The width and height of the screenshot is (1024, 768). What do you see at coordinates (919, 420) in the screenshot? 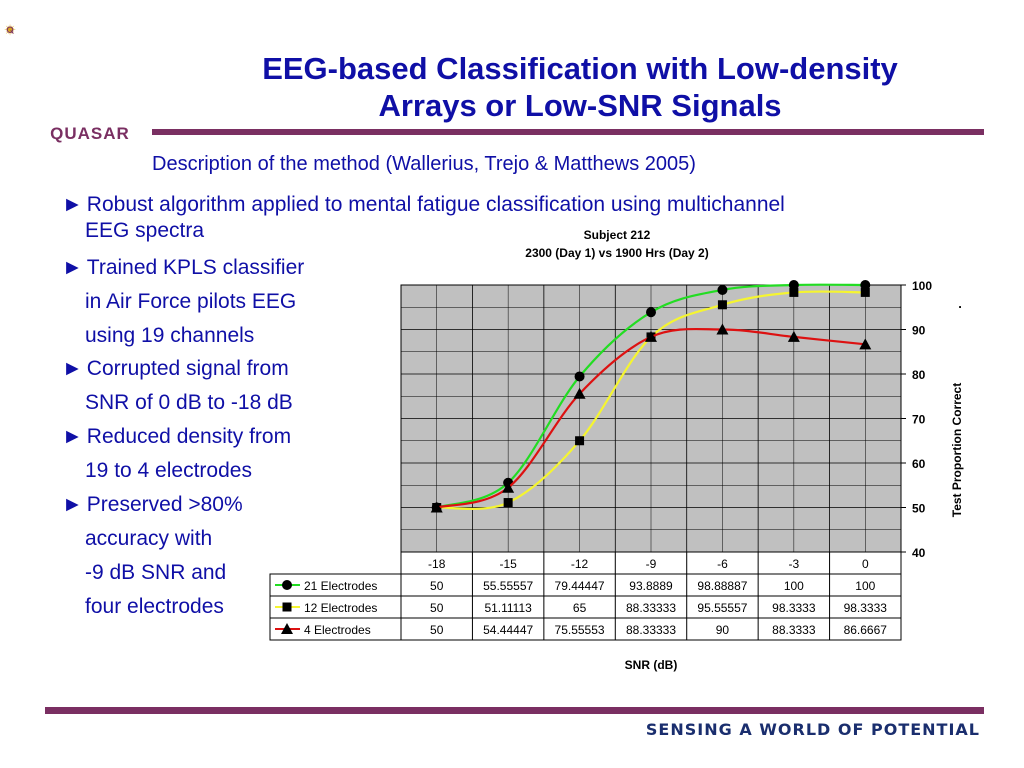
I see `y-tick-label: 70` at bounding box center [919, 420].